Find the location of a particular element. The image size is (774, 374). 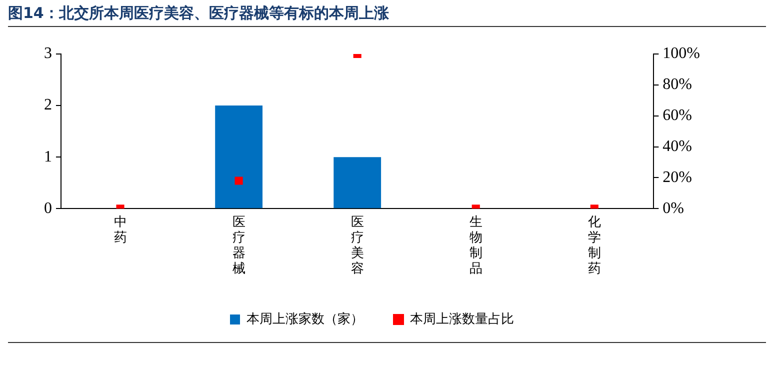

y2-tick-label: 80% is located at coordinates (677, 85).